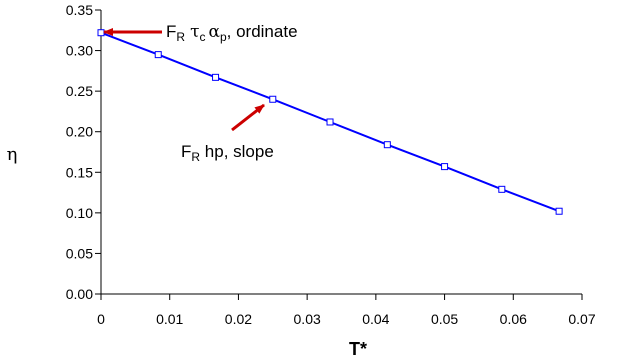 Image resolution: width=627 pixels, height=363 pixels. What do you see at coordinates (79, 294) in the screenshot?
I see `y-tick-label: 0.00` at bounding box center [79, 294].